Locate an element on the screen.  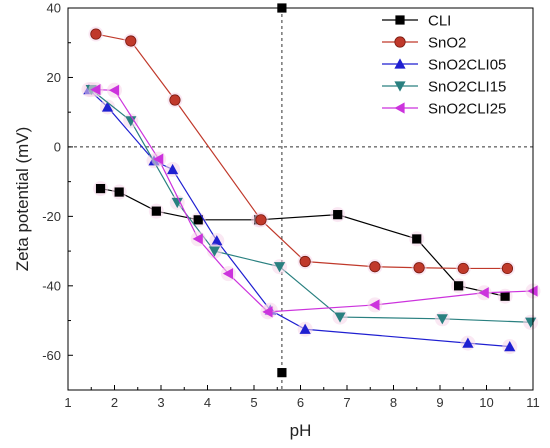
x-tick-label: 9 is located at coordinates (439, 402).